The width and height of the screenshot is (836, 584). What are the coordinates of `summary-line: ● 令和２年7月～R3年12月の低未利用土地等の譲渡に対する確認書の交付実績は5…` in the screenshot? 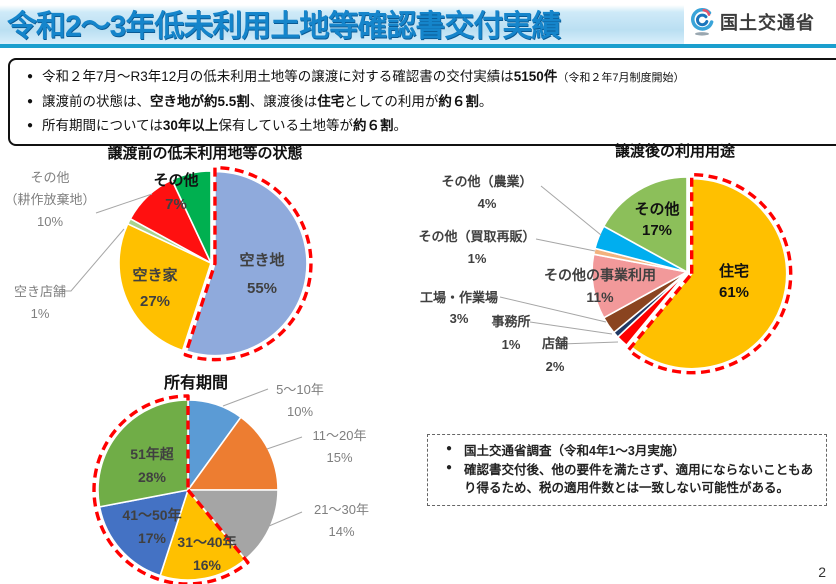 It's located at (426, 77).